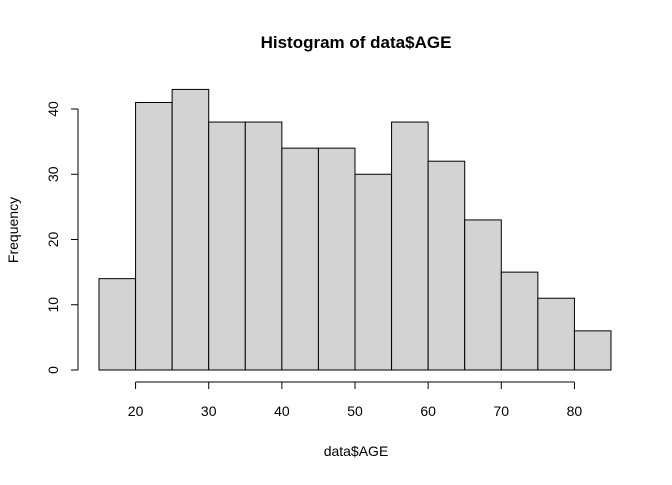  I want to click on y-tick-label: 0, so click(53, 370).